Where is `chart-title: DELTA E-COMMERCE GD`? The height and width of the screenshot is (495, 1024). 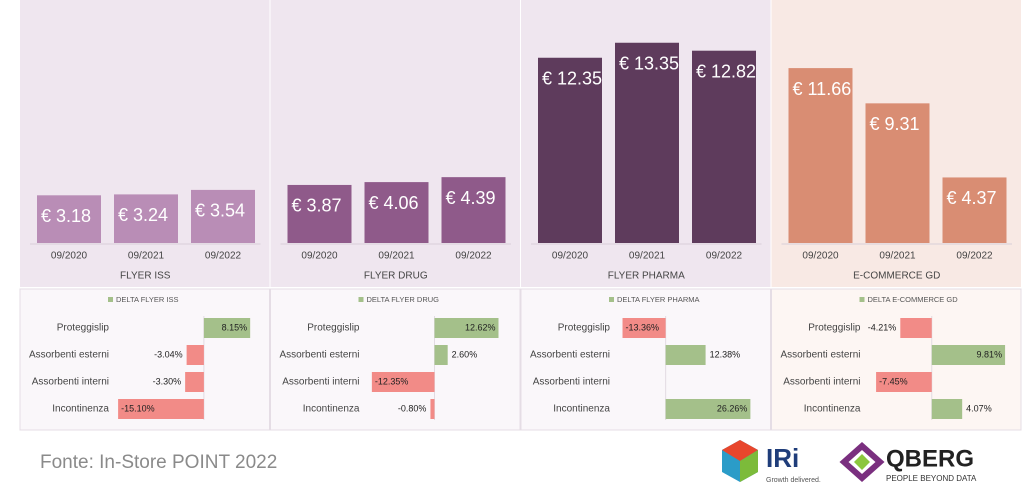 chart-title: DELTA E-COMMERCE GD is located at coordinates (913, 299).